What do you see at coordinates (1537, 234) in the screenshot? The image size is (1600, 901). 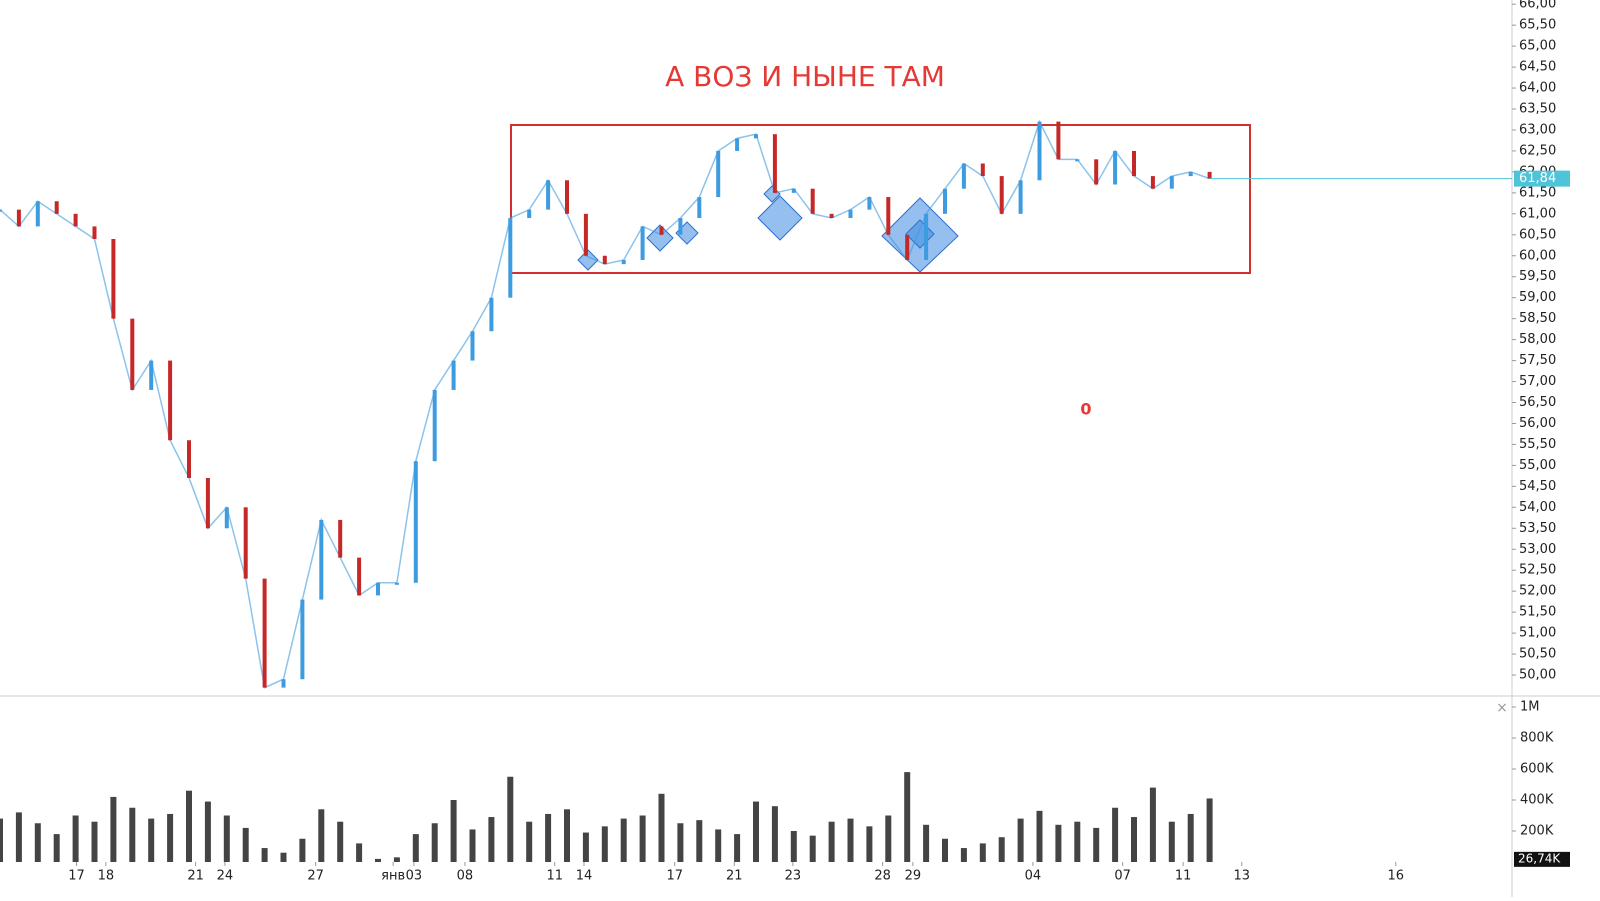 I see `y-tick-label: 60,50` at bounding box center [1537, 234].